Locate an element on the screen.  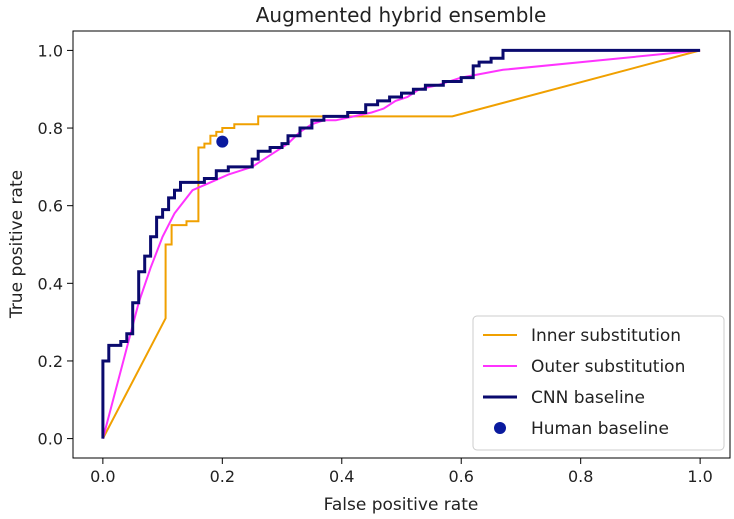
legend-label-human-baseline: Human baseline is located at coordinates (600, 429).